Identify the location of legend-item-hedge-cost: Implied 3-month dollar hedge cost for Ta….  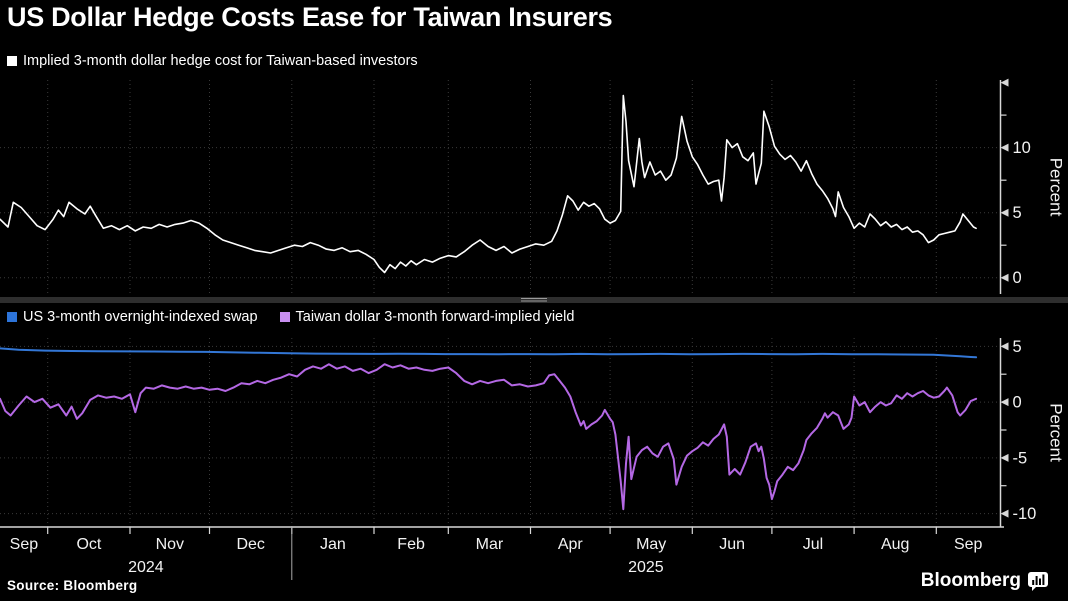
(212, 61).